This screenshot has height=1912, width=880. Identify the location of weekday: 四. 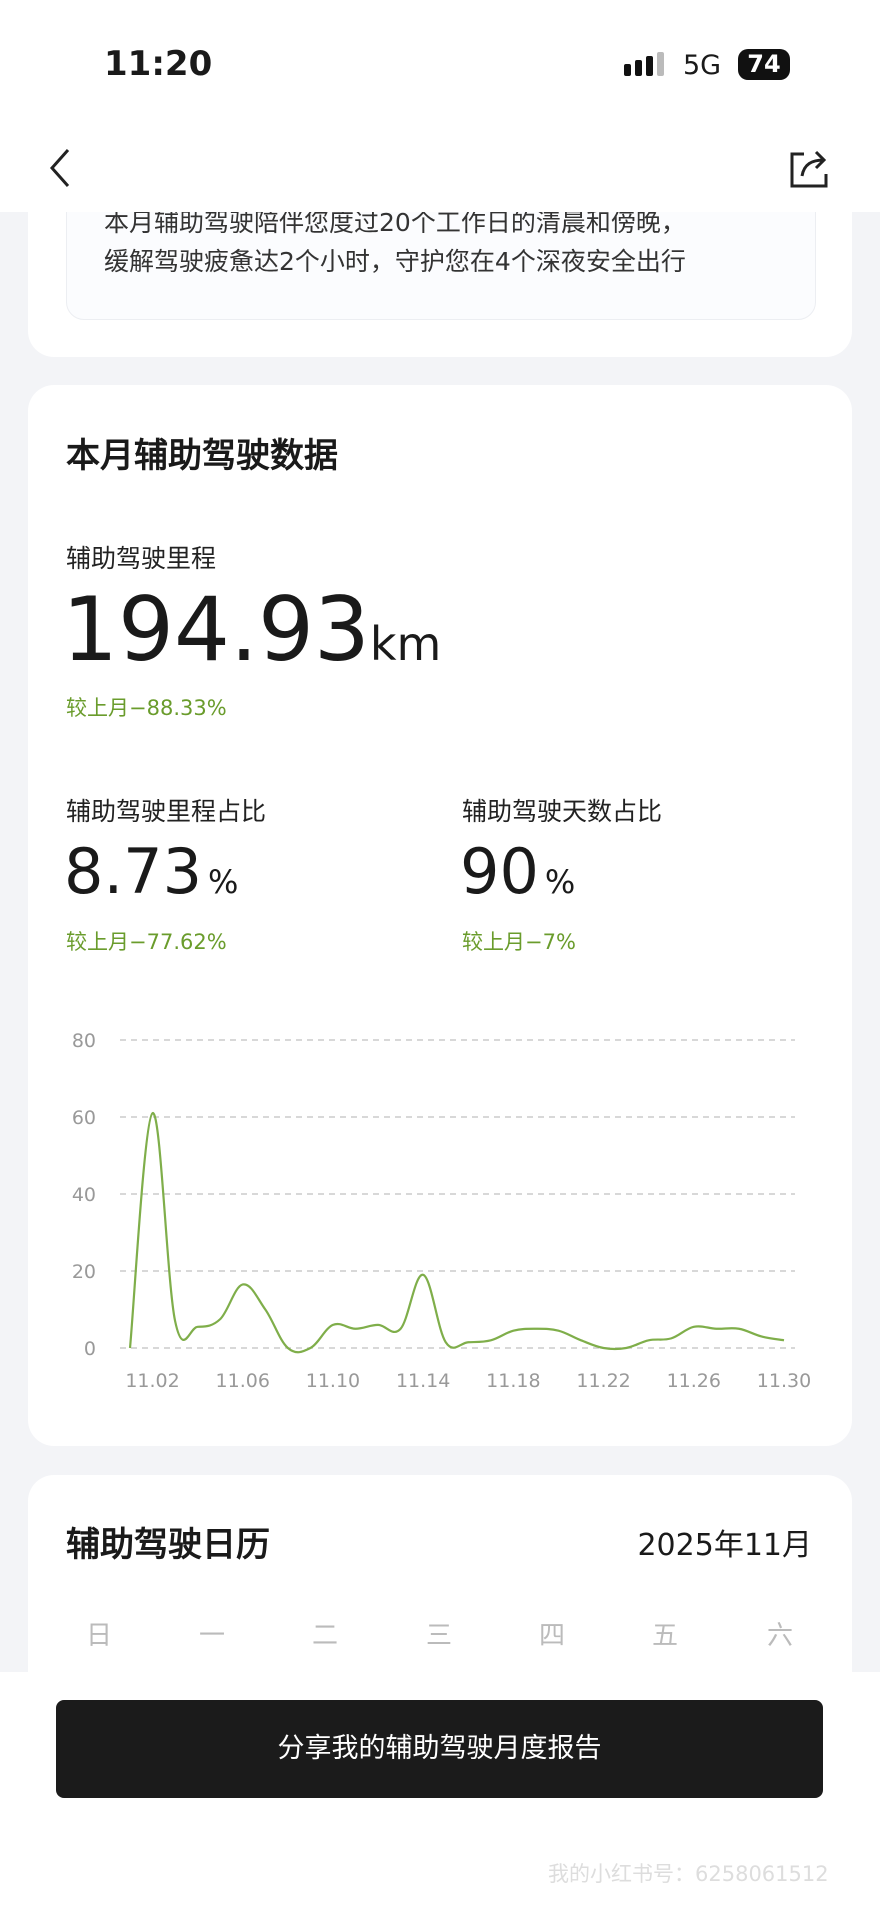
(551, 1636).